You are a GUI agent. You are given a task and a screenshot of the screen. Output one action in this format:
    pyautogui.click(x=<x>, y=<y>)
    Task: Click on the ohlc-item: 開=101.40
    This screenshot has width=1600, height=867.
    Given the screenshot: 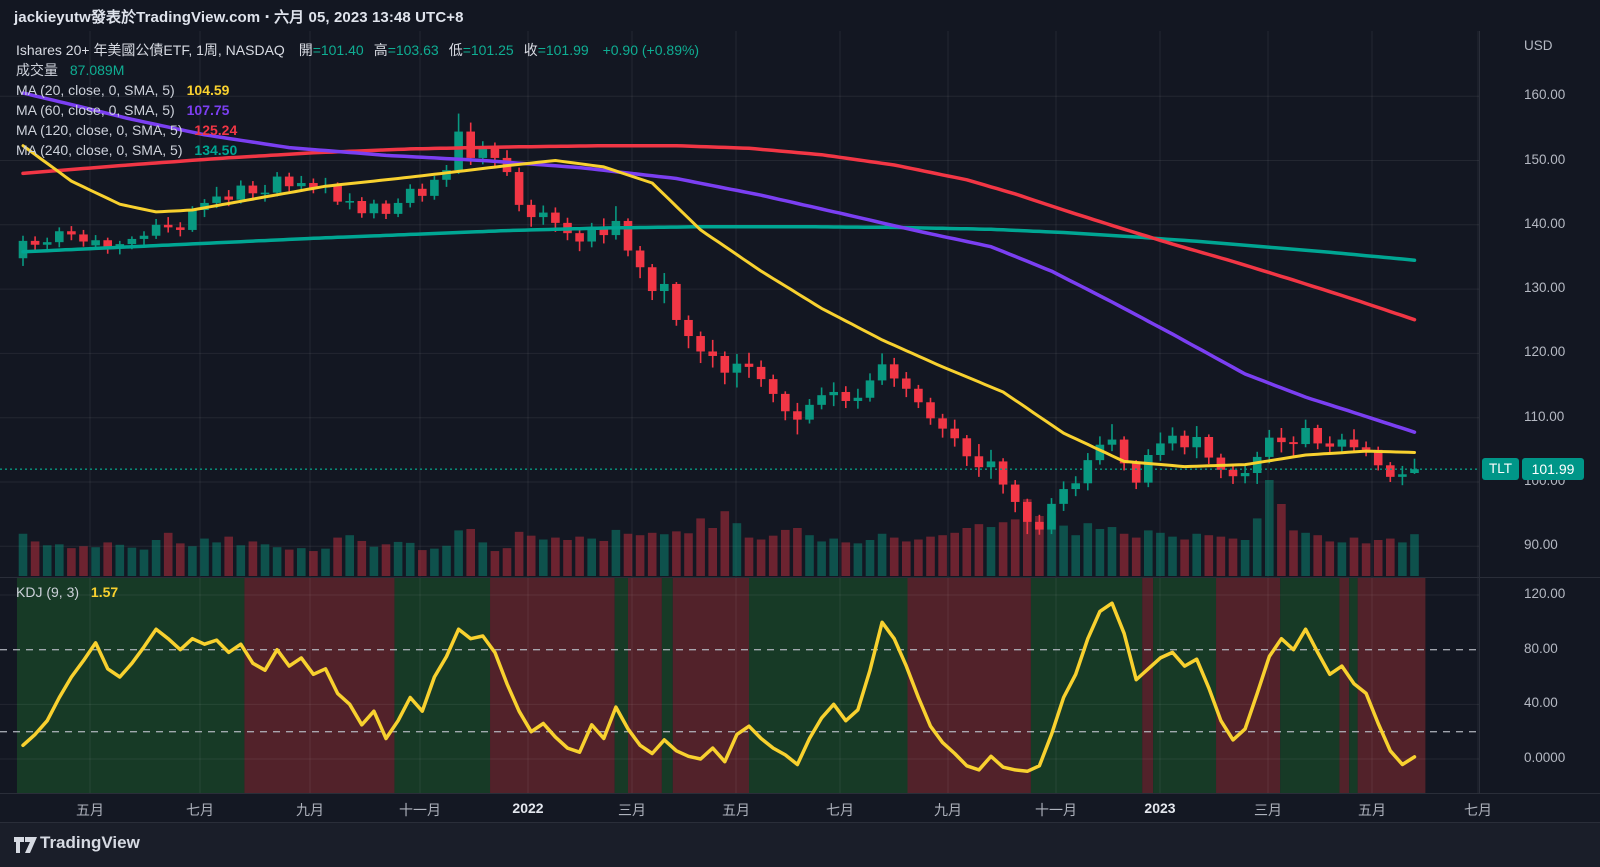 What is the action you would take?
    pyautogui.click(x=331, y=50)
    